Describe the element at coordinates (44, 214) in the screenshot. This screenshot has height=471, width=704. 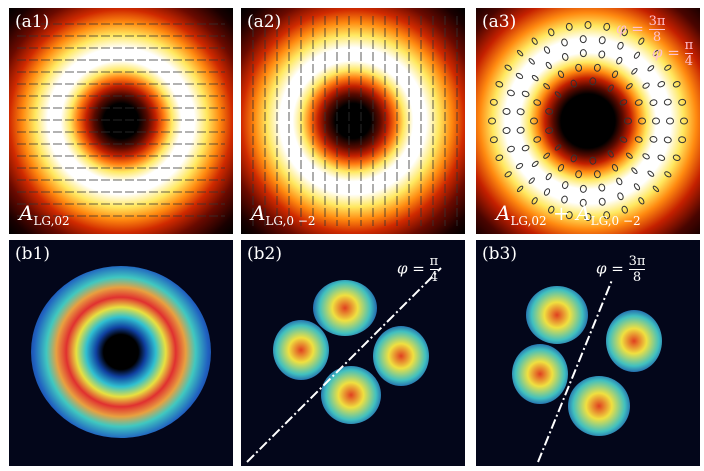
I see `formula: ALG,02` at that location.